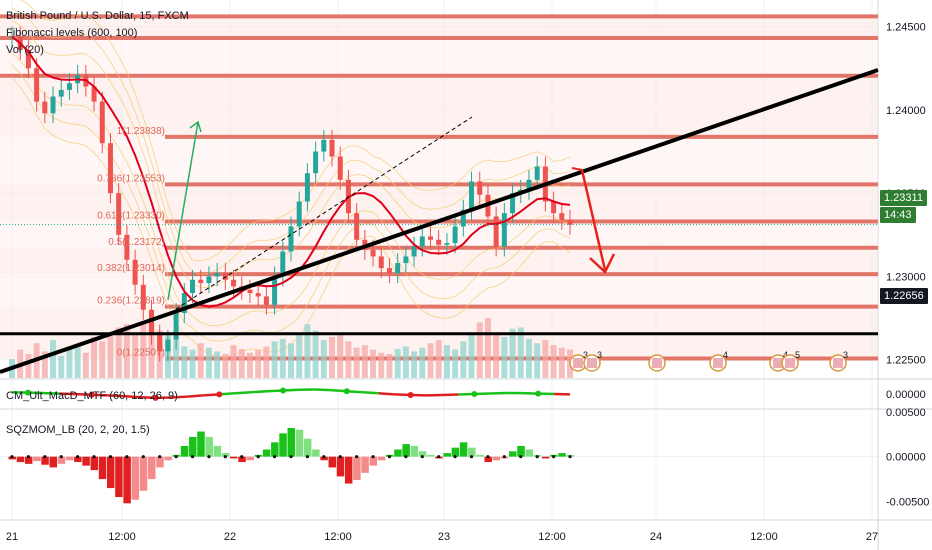 The height and width of the screenshot is (550, 932). What do you see at coordinates (78, 430) in the screenshot?
I see `squeeze-legend: SQZMOM_LB (20, 2, 20, 1.5)` at bounding box center [78, 430].